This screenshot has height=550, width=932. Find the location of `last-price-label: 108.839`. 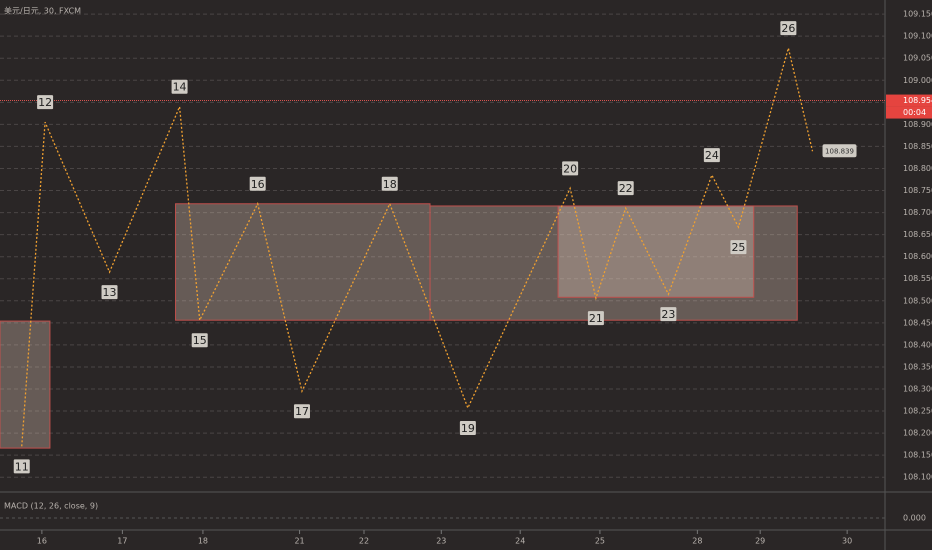

last-price-label: 108.839 is located at coordinates (839, 151).